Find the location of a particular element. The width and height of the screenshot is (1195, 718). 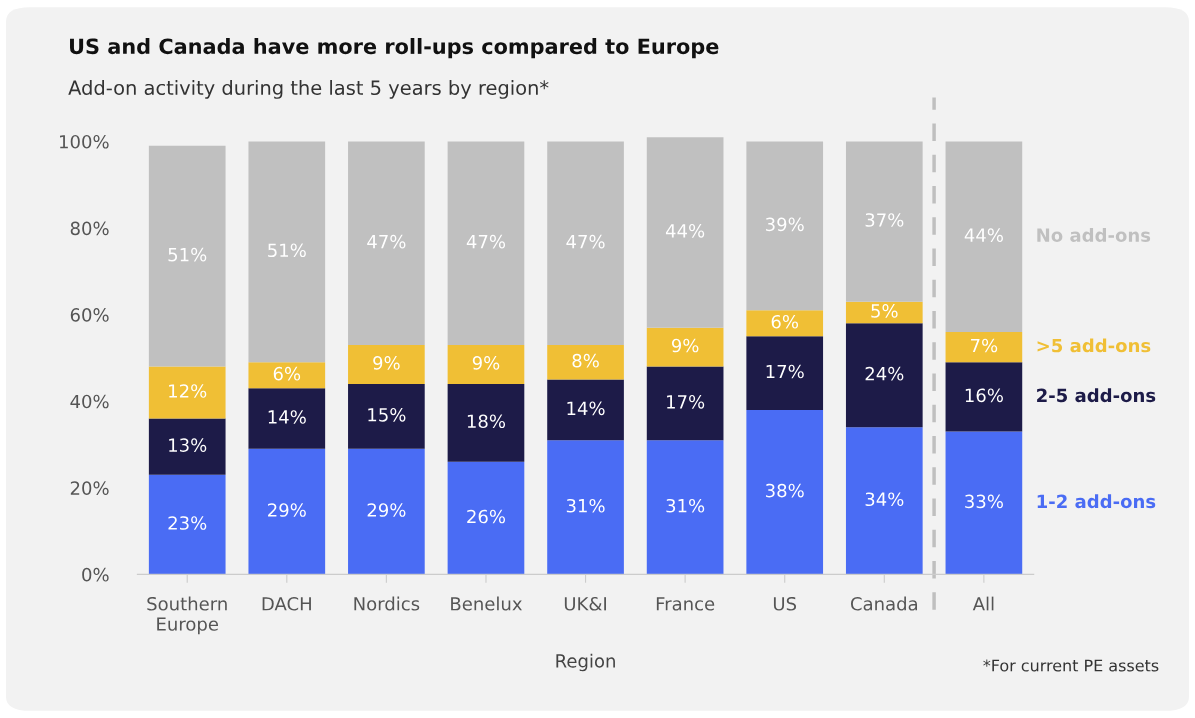

data-label: 39% is located at coordinates (785, 224).